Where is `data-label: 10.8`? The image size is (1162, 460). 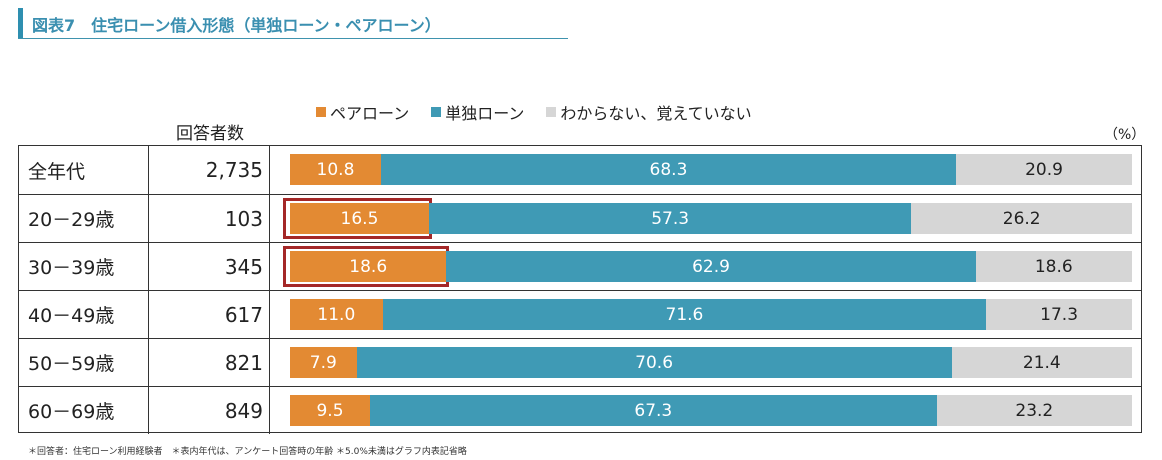
data-label: 10.8 is located at coordinates (335, 169).